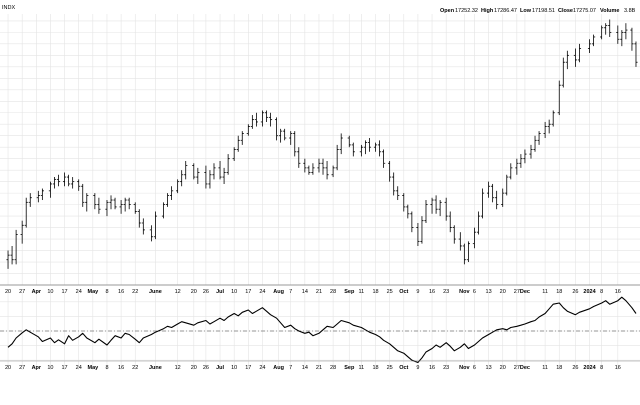 The width and height of the screenshot is (640, 405). Describe the element at coordinates (290, 292) in the screenshot. I see `x-tick-label: 7` at that location.